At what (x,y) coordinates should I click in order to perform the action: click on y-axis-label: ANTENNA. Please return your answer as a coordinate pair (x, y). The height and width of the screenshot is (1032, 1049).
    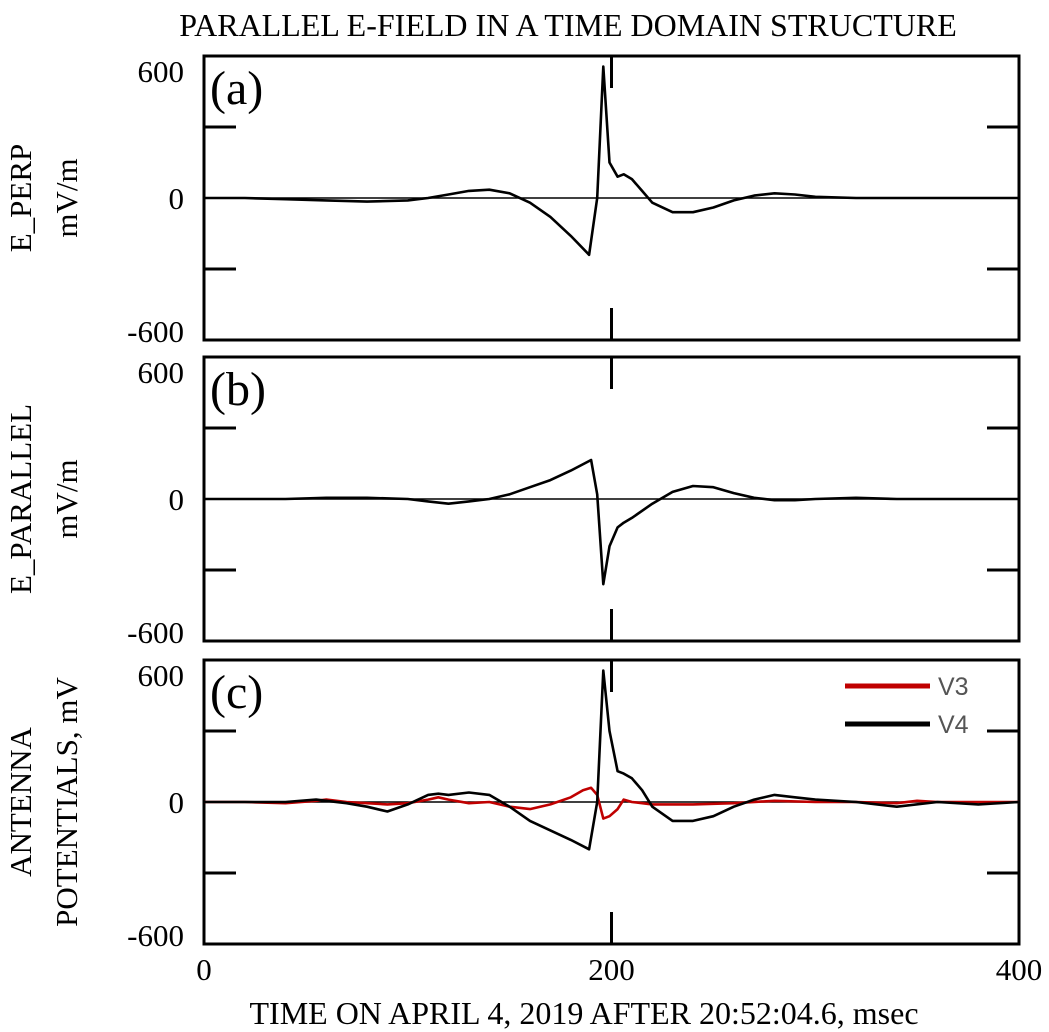
    Looking at the image, I should click on (20, 801).